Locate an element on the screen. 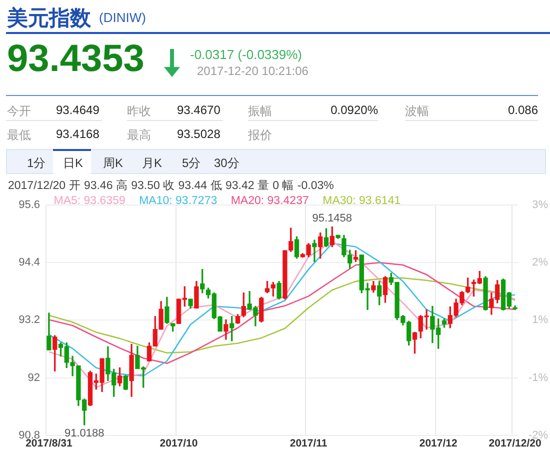 The image size is (550, 452). text: (DINIW) is located at coordinates (122, 17).